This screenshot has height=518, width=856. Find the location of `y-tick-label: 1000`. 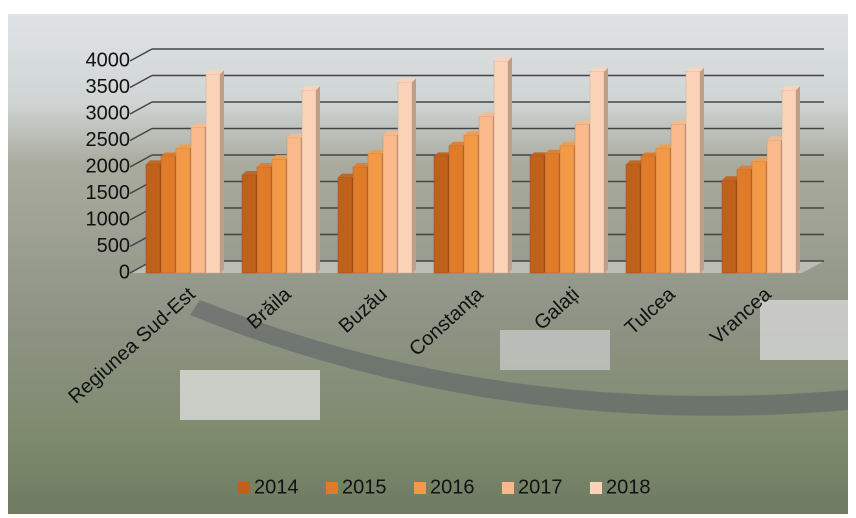

y-tick-label: 1000 is located at coordinates (108, 219).